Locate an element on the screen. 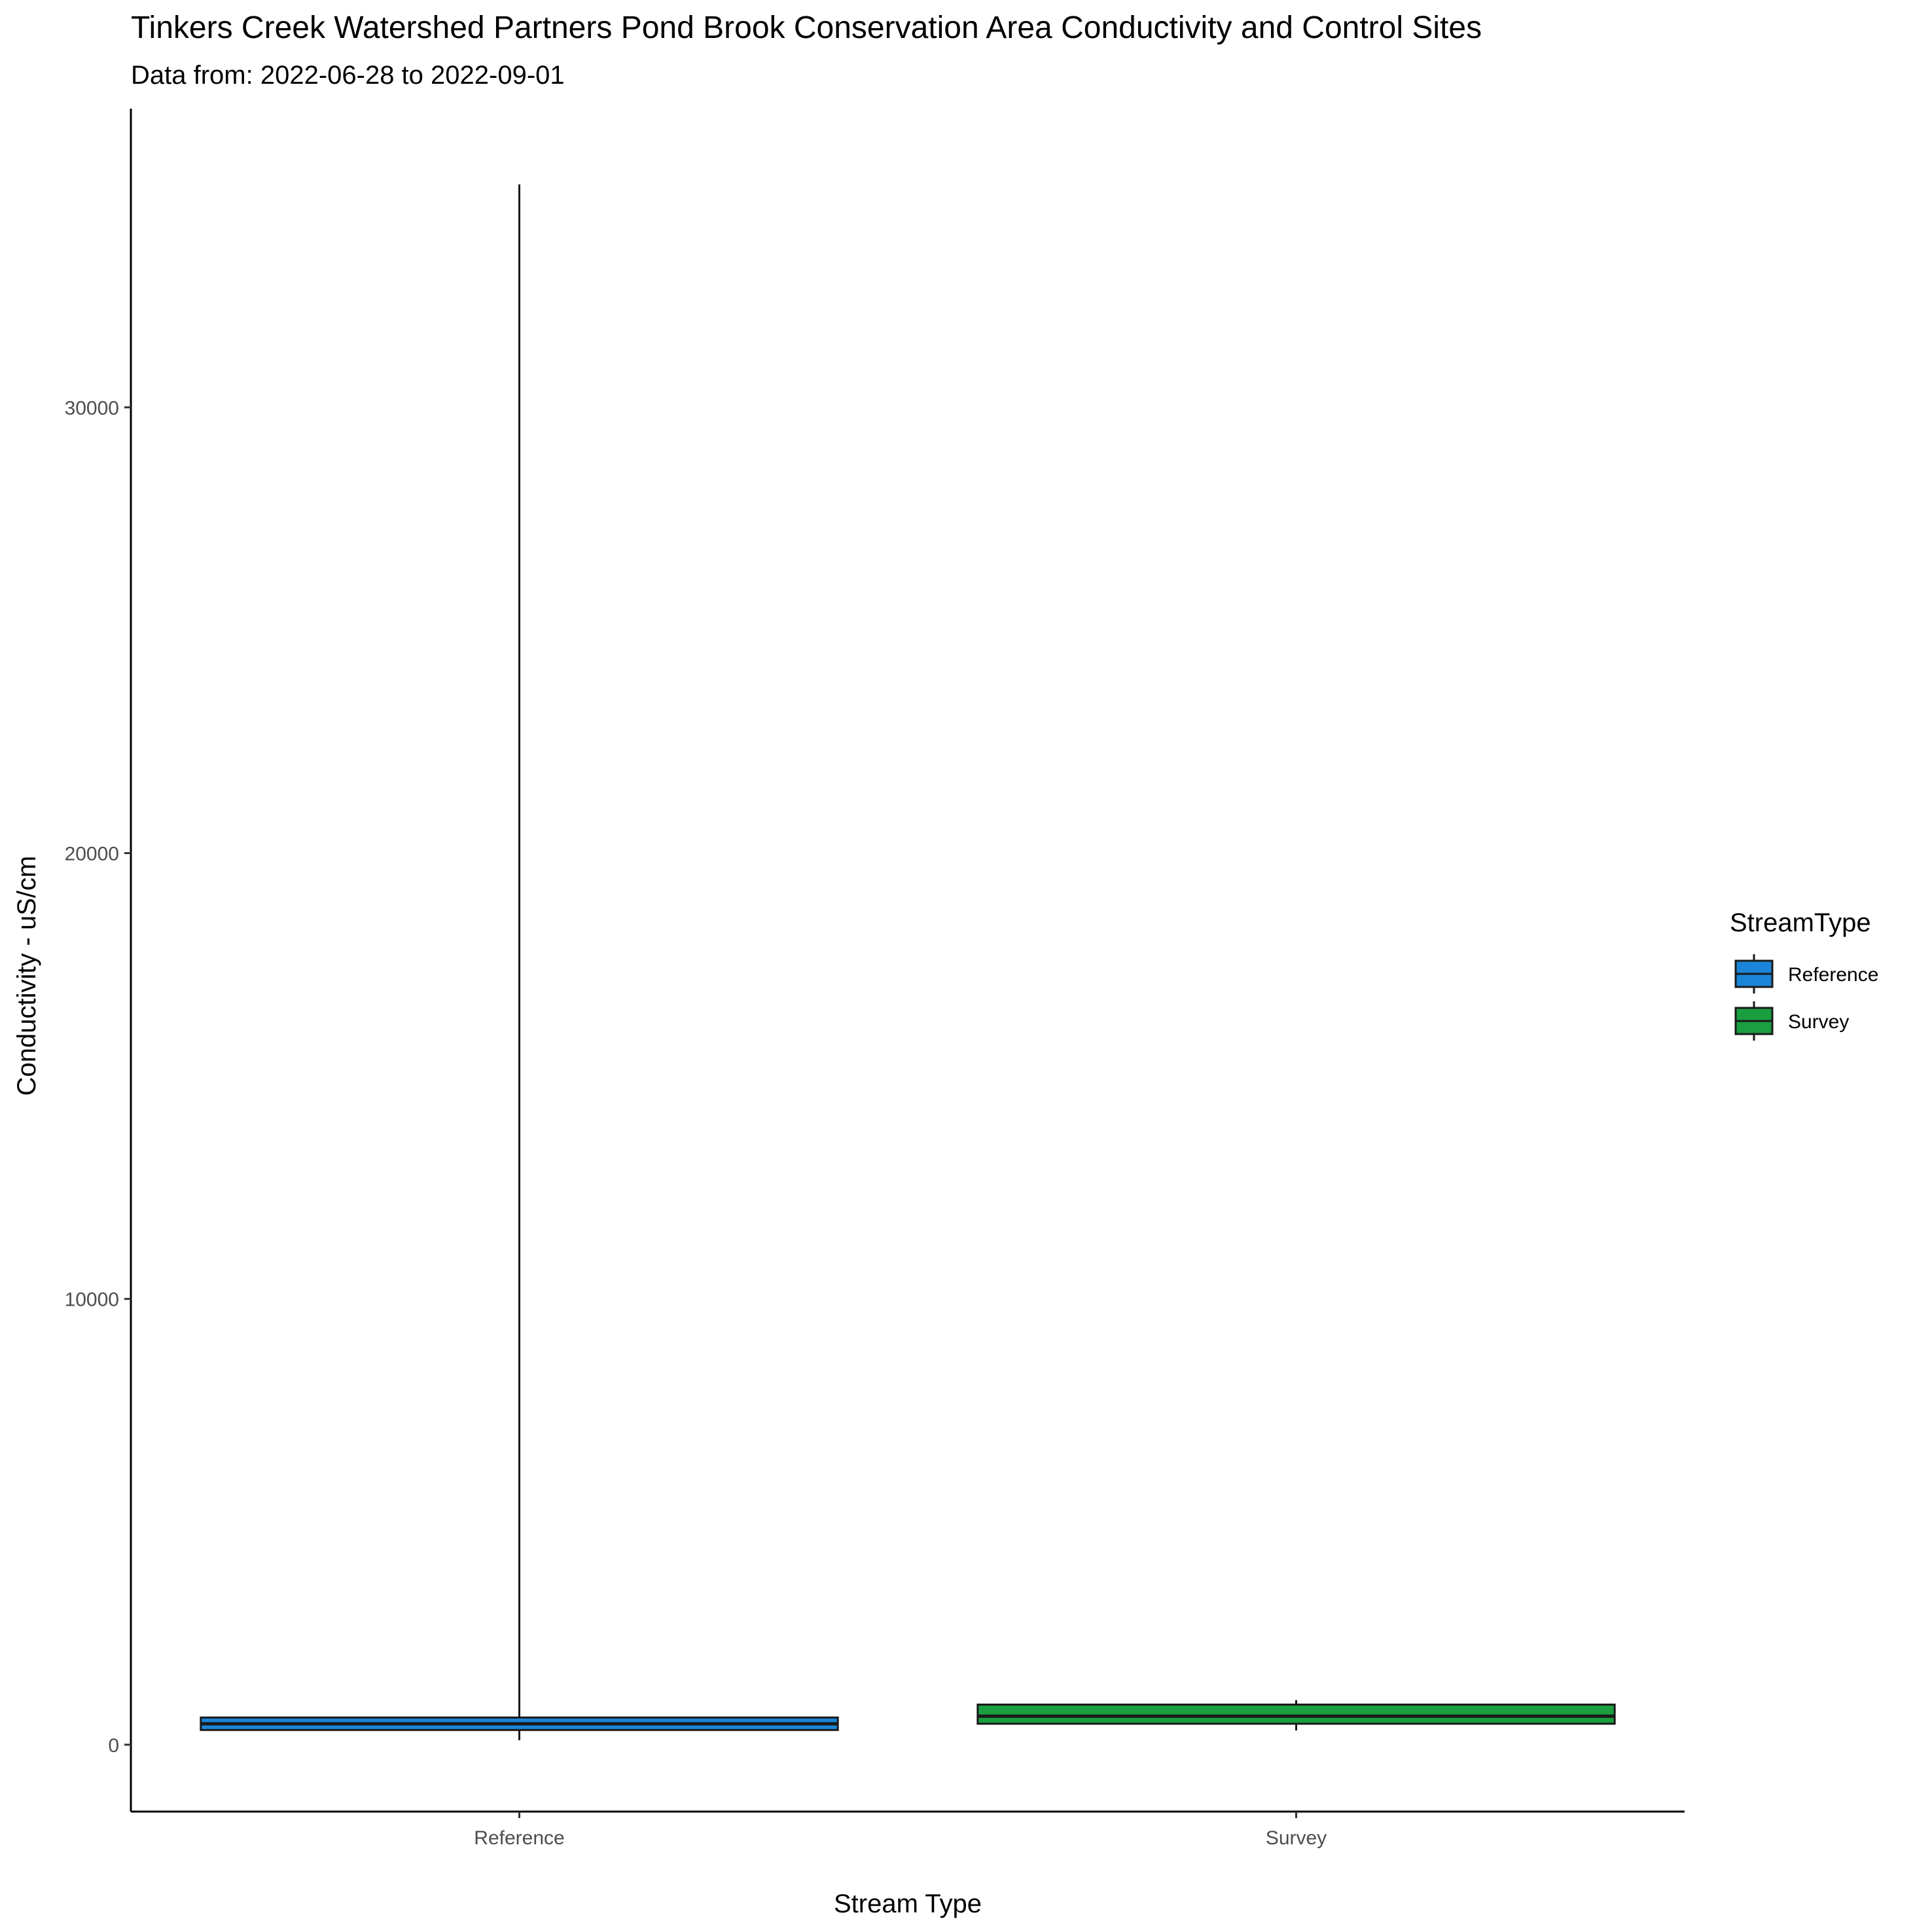  legend-label: Reference is located at coordinates (1833, 975).